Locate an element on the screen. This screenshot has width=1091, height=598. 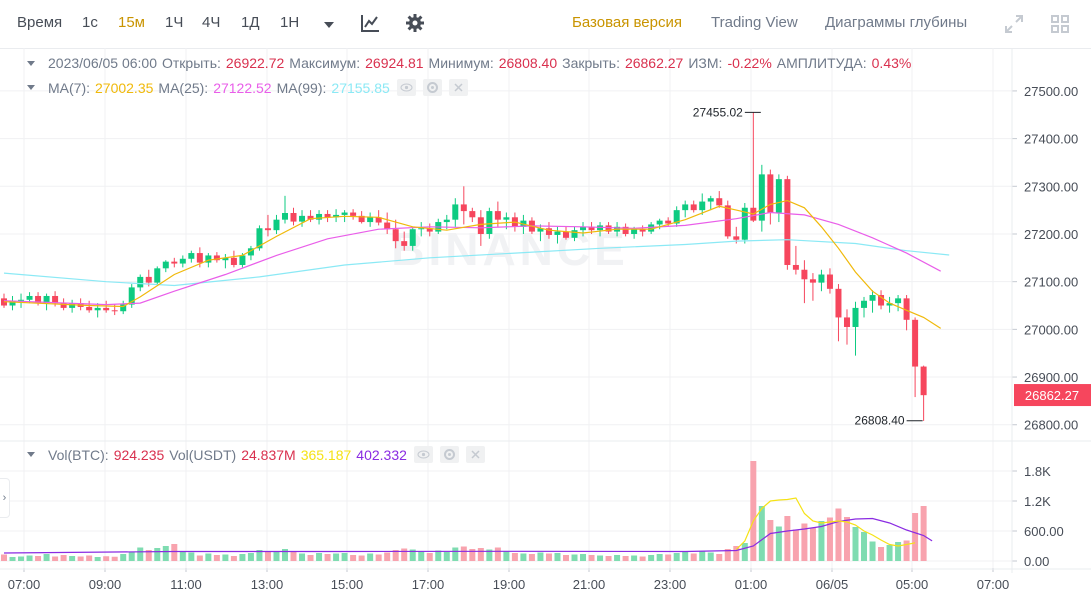
vol-visibility-button is located at coordinates (423, 454).